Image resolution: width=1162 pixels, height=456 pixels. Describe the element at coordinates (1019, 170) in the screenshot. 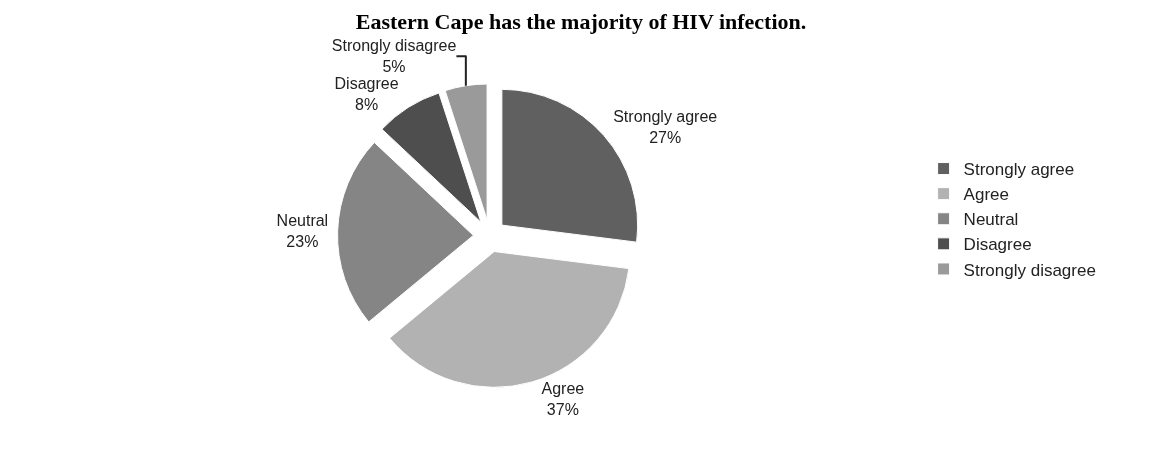

I see `legend-label: Strongly agree` at that location.